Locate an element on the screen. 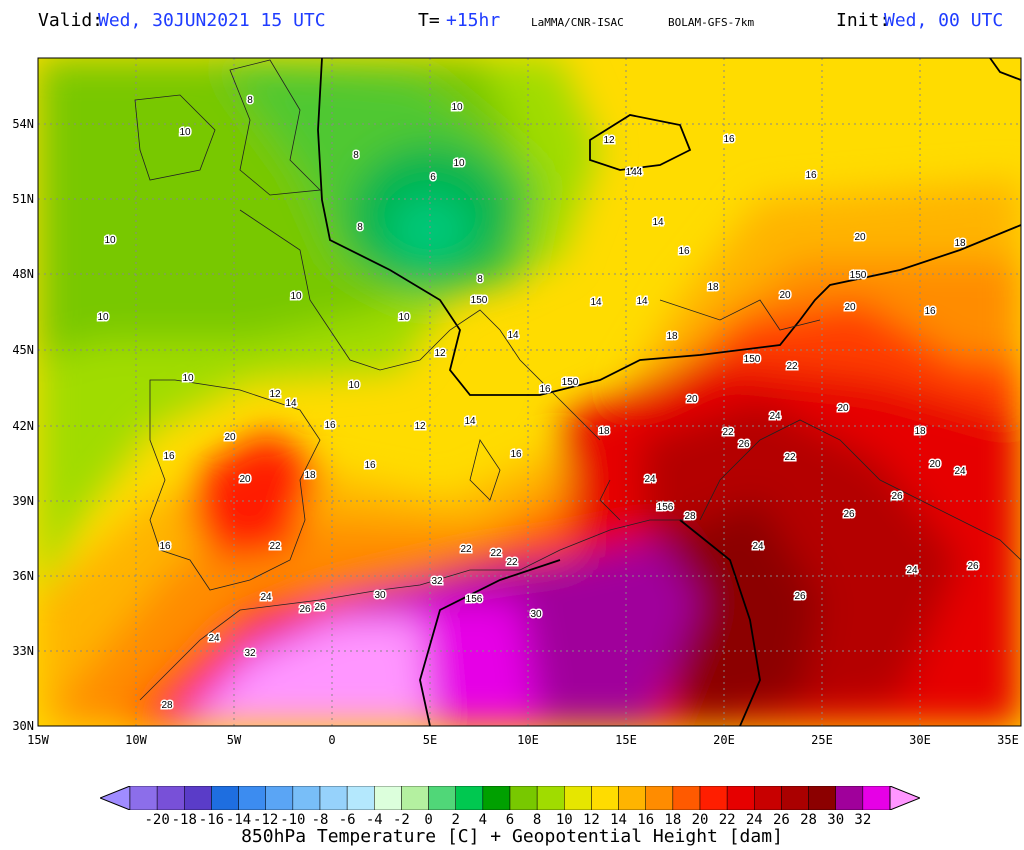  lat-label: 39N is located at coordinates (23, 501).